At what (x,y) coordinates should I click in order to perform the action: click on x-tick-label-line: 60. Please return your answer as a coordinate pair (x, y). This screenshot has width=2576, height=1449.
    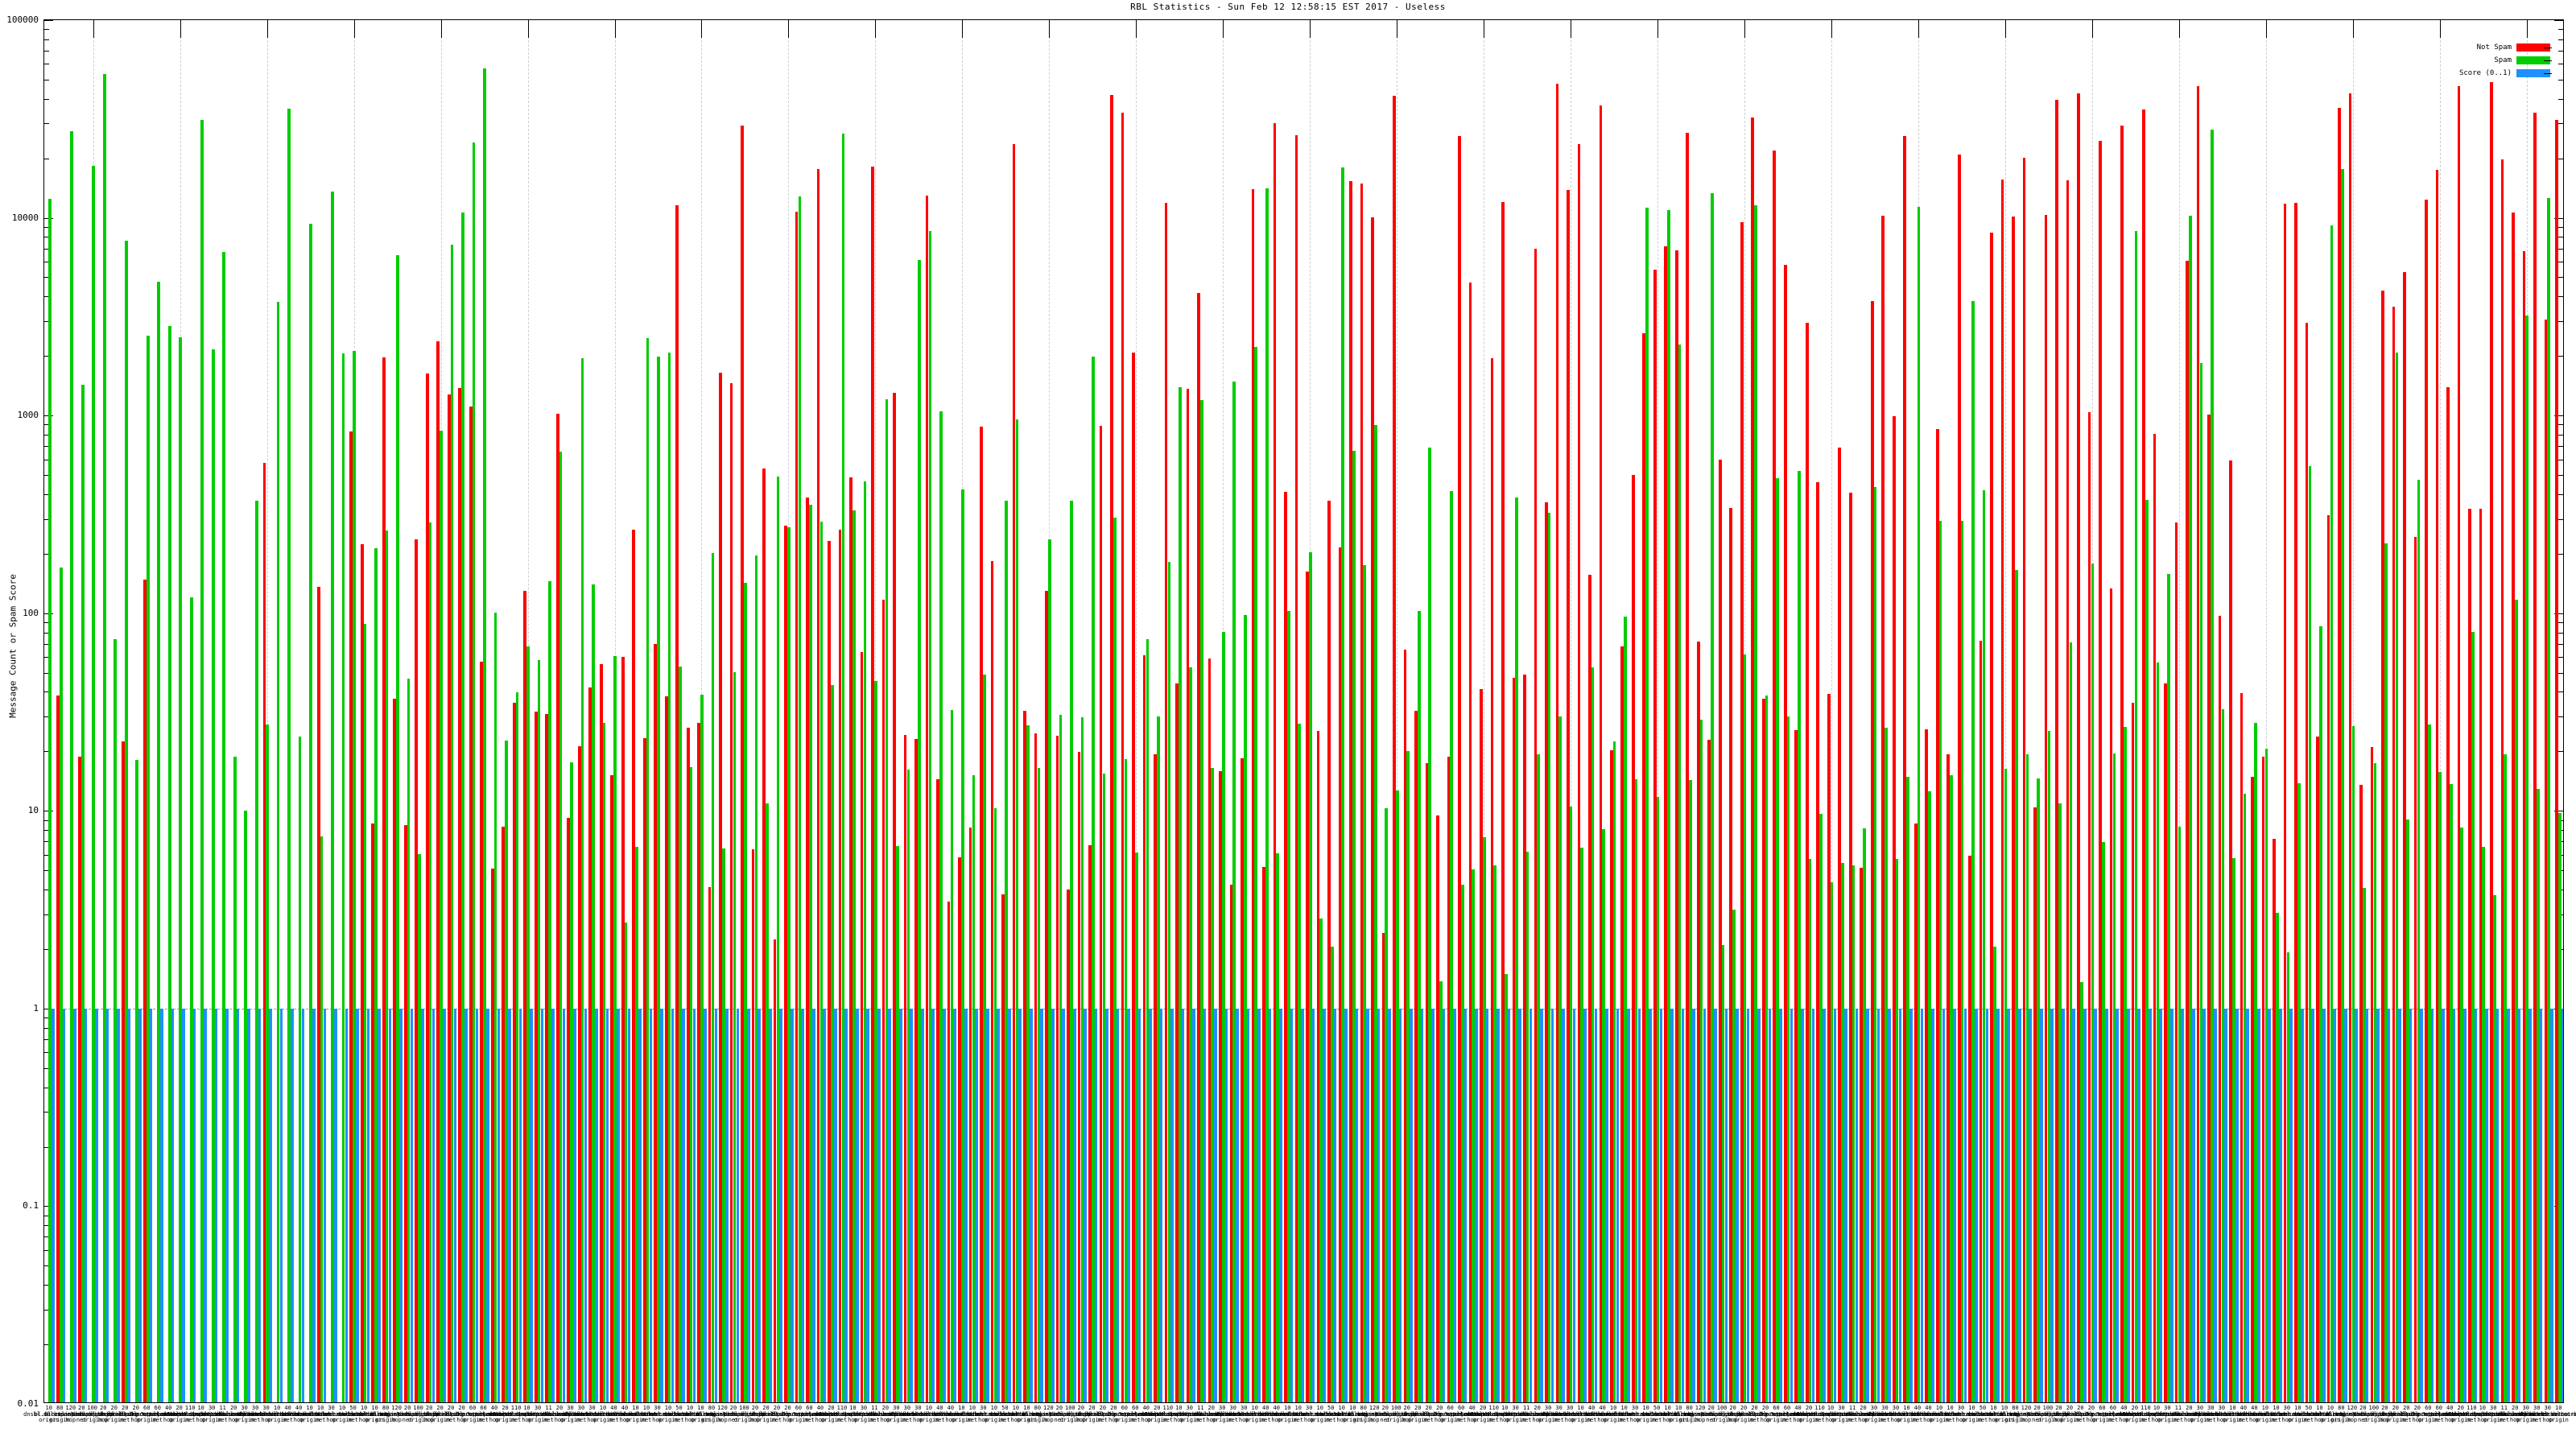
    Looking at the image, I should click on (483, 1408).